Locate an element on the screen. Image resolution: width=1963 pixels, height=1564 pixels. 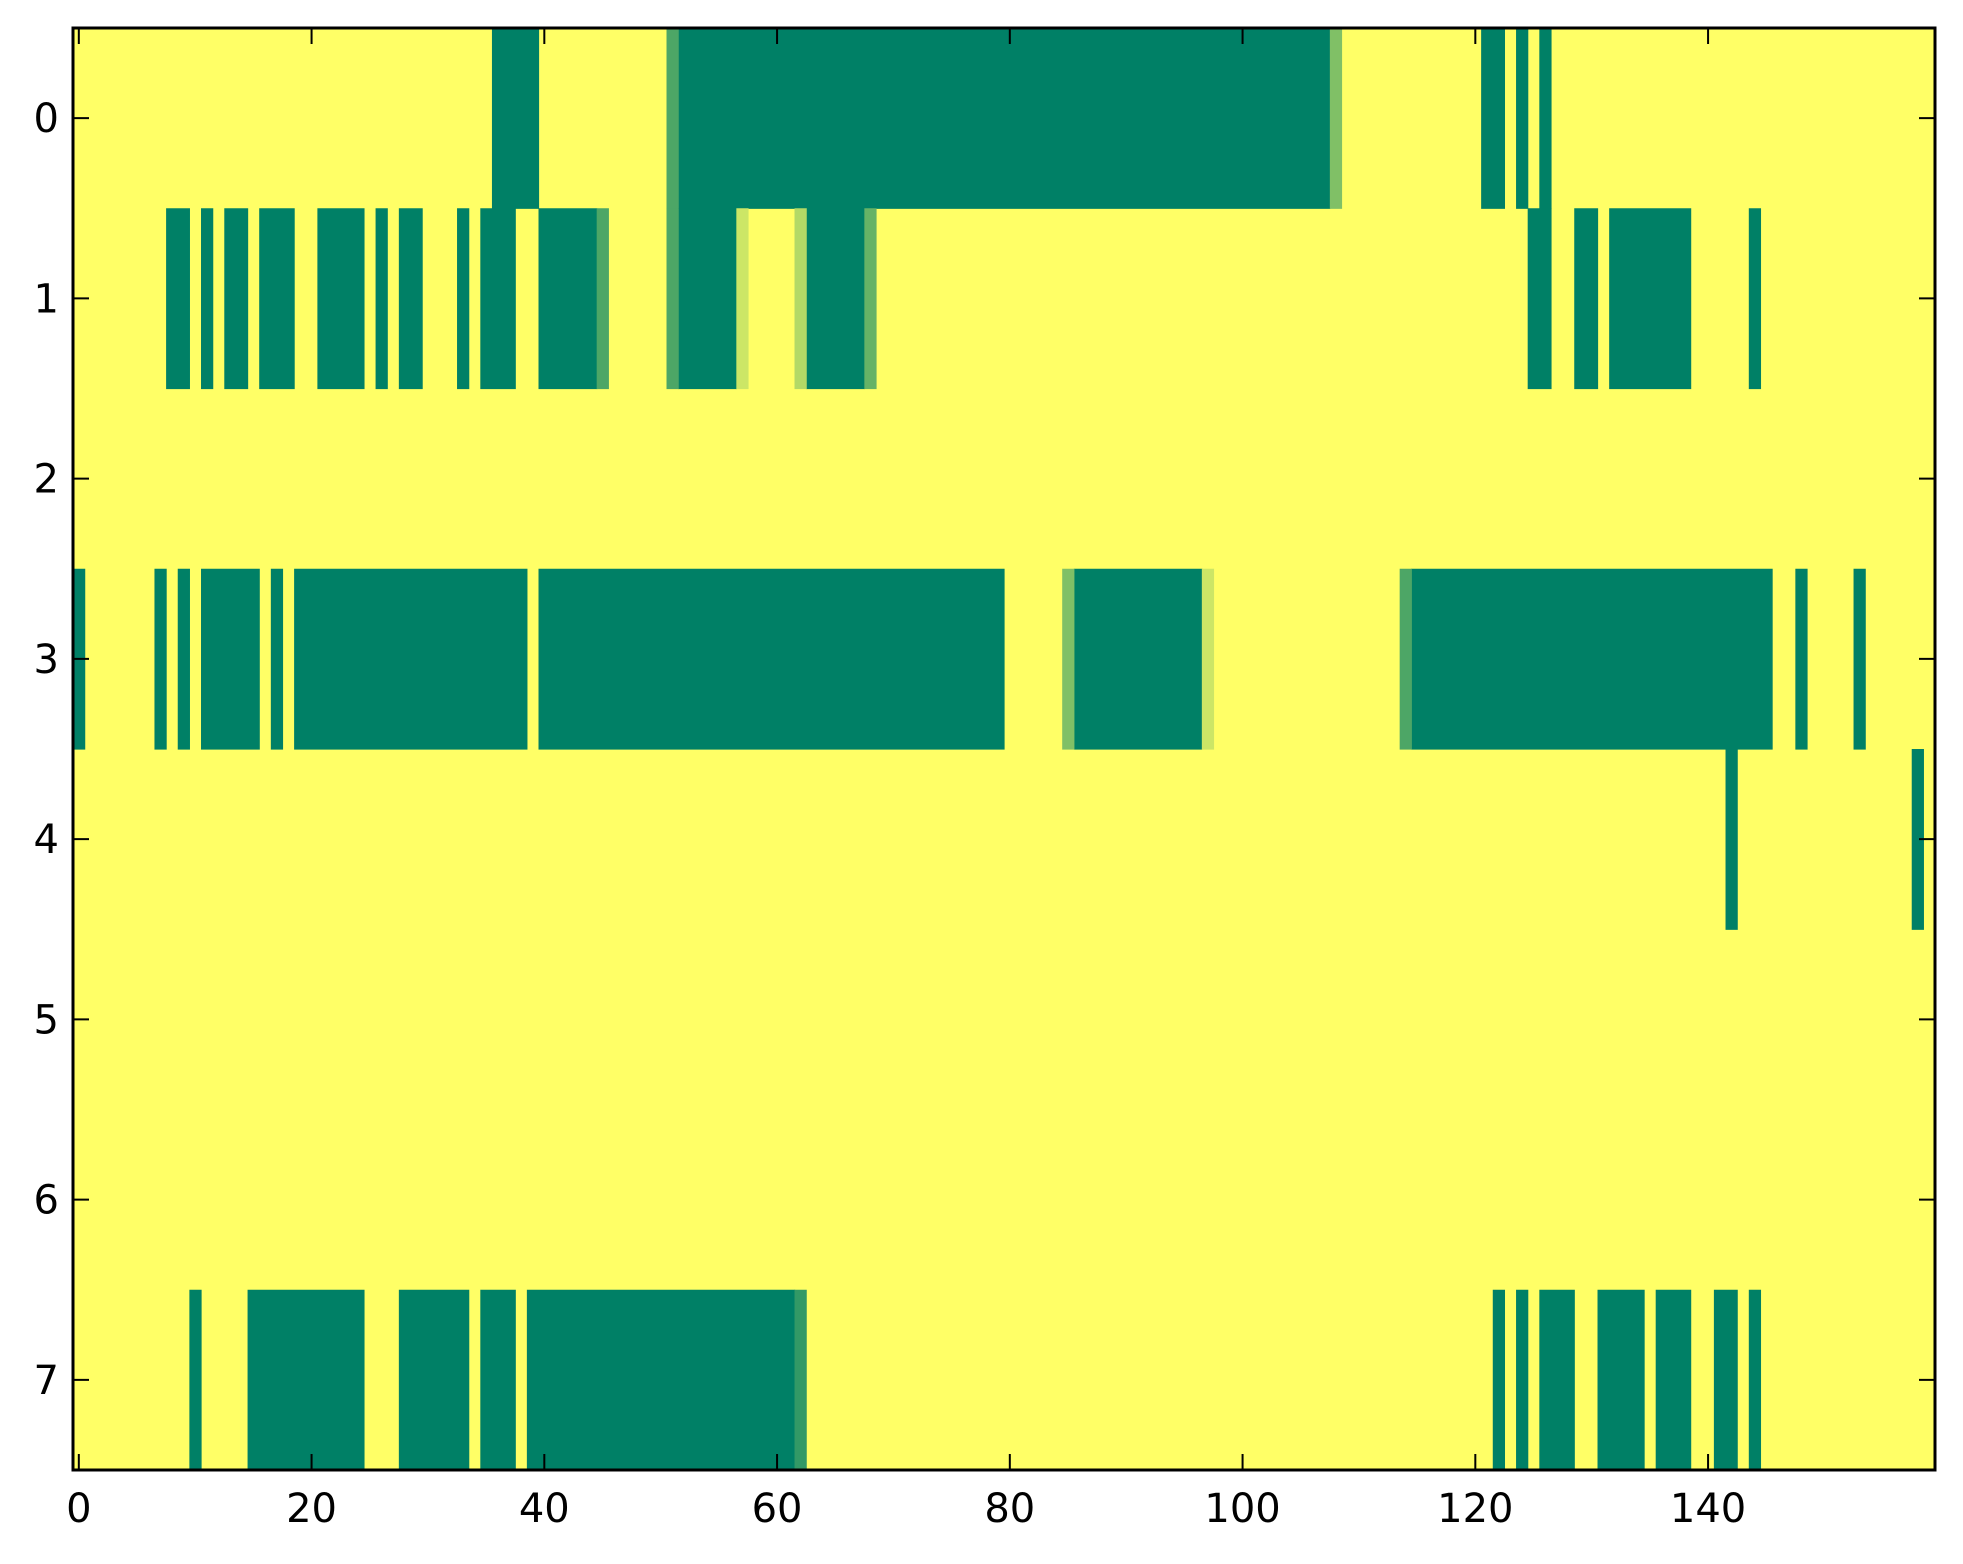
y-tick-label-7: 7 is located at coordinates (46, 1381).